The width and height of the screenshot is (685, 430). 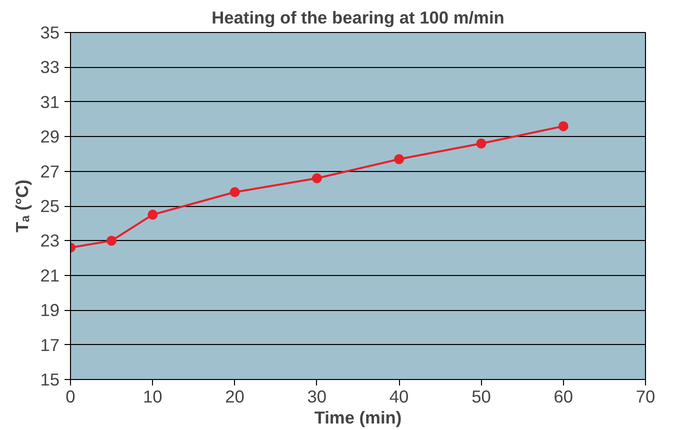 What do you see at coordinates (50, 344) in the screenshot?
I see `y-tick-label: 17` at bounding box center [50, 344].